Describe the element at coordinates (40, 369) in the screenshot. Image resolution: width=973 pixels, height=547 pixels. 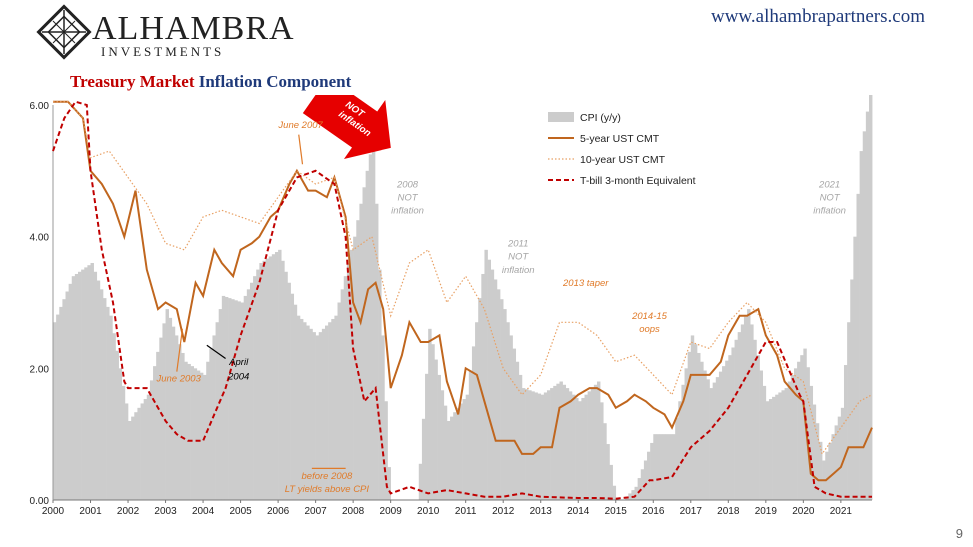
I see `y-tick-label: 2.00` at that location.